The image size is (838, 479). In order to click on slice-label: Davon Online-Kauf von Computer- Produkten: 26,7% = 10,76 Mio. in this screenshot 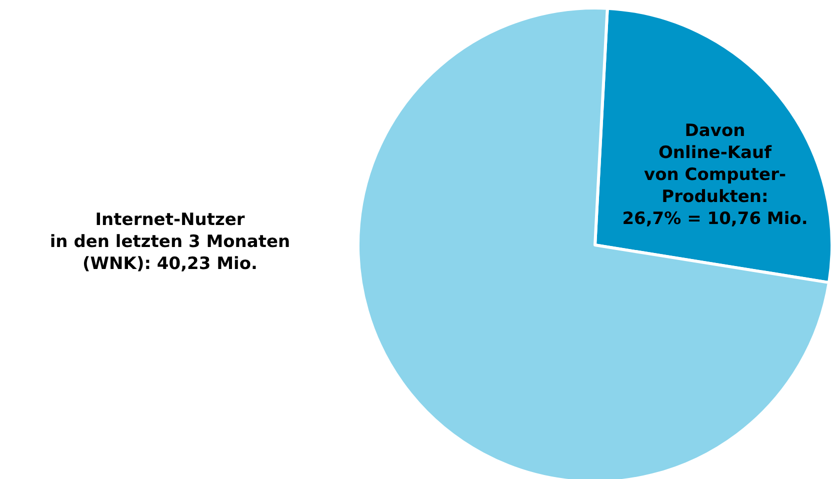, I will do `click(715, 175)`.